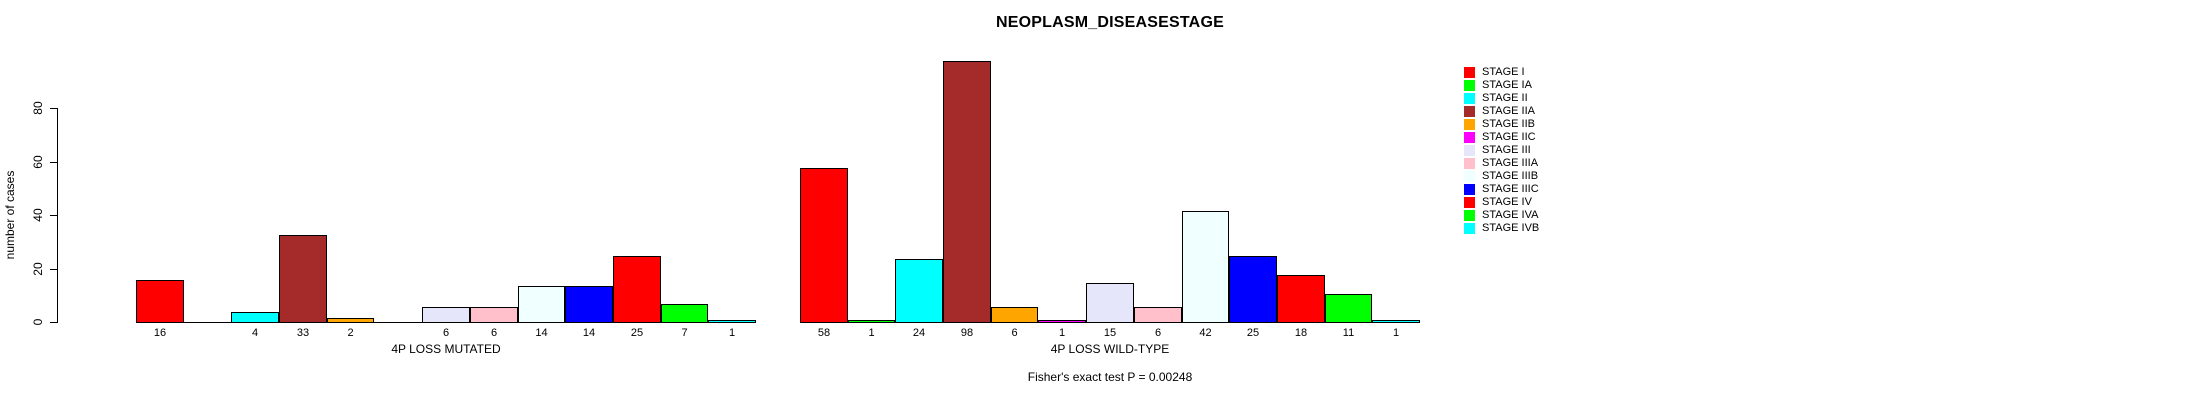  What do you see at coordinates (38, 215) in the screenshot?
I see `y-tick-label-40: 40` at bounding box center [38, 215].